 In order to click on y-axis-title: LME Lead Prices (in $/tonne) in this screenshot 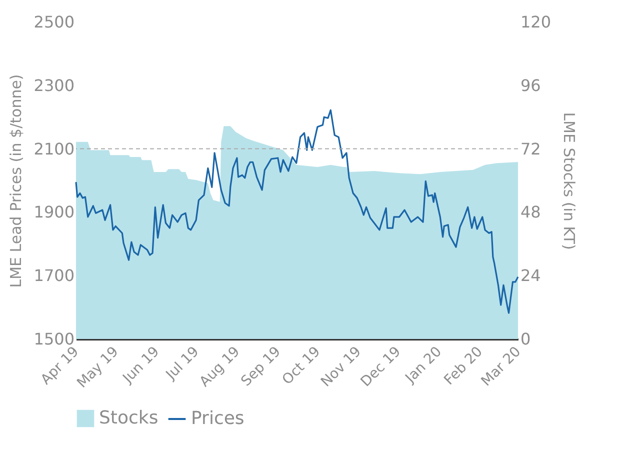, I will do `click(15, 181)`.